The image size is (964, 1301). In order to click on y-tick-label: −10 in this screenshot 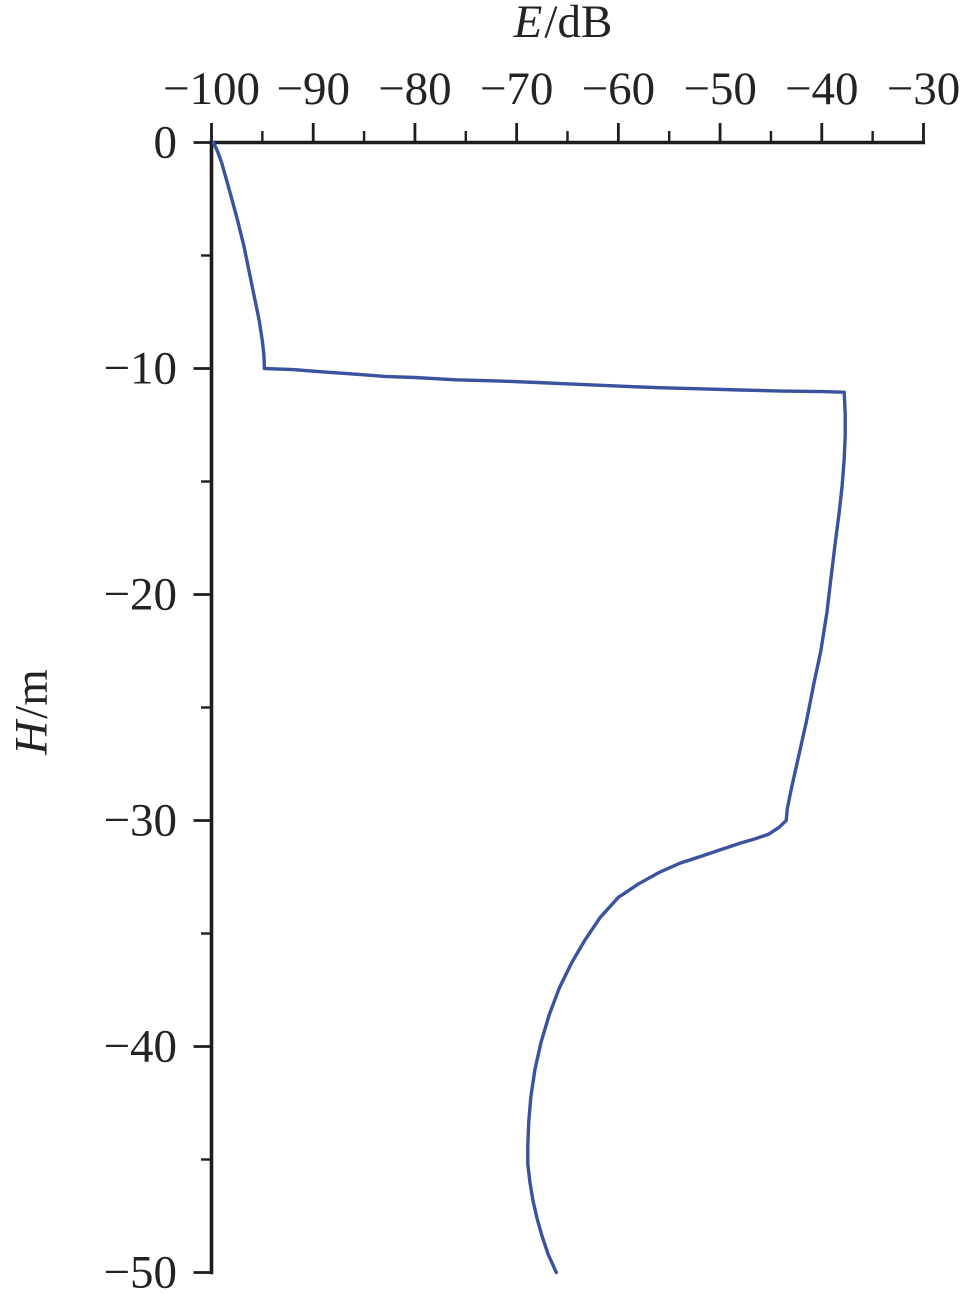, I will do `click(140, 369)`.